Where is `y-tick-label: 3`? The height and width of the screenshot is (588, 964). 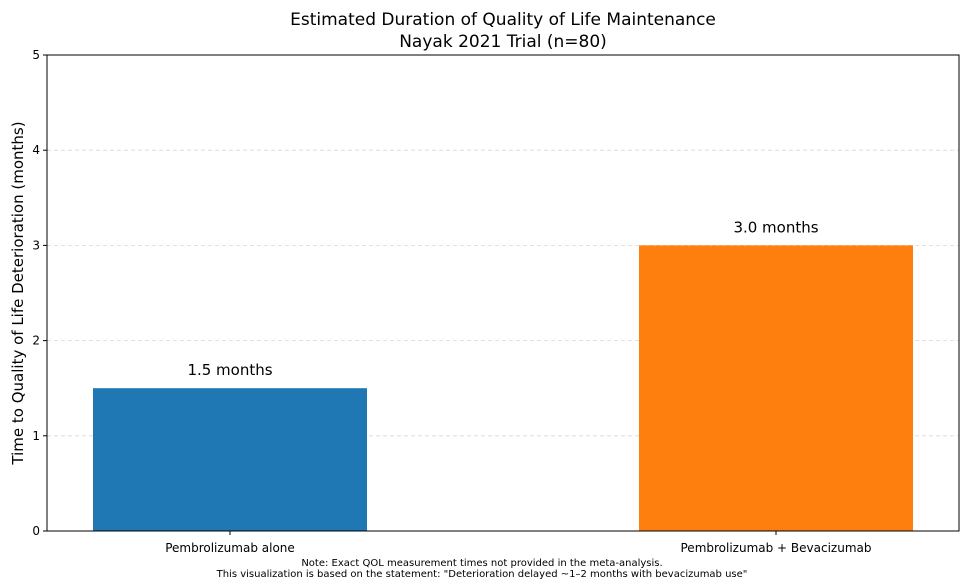 y-tick-label: 3 is located at coordinates (36, 245).